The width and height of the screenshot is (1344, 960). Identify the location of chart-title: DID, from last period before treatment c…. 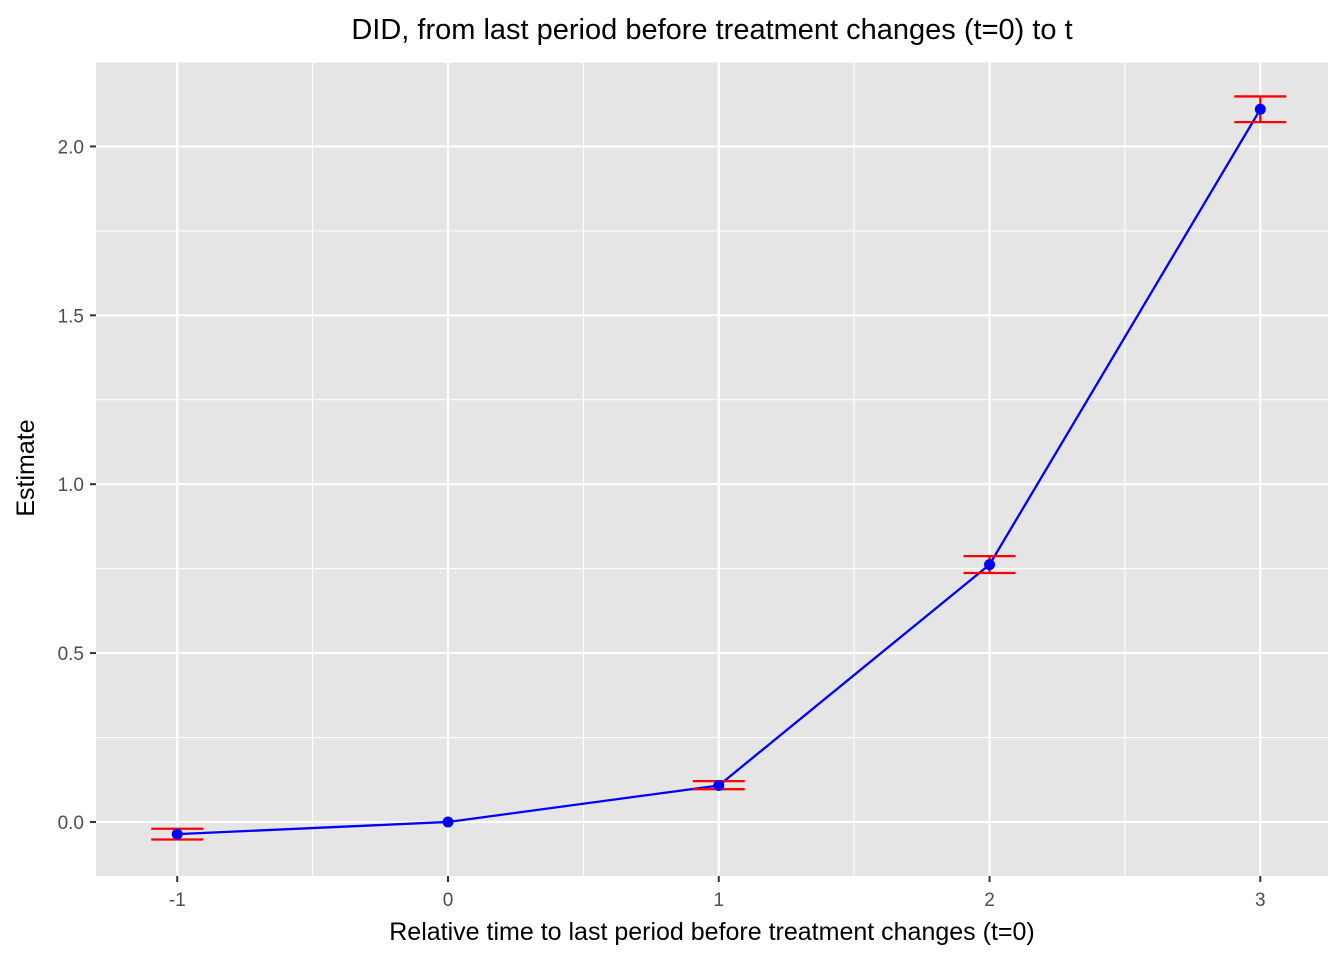
(711, 30).